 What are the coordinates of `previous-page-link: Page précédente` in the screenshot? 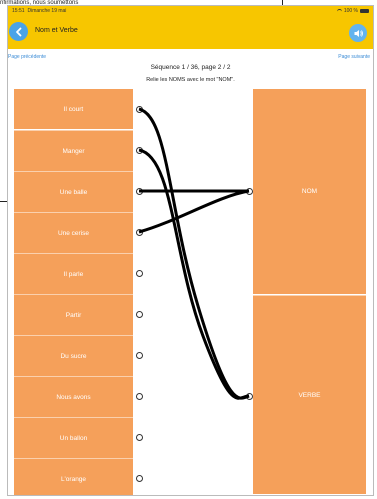 It's located at (27, 57).